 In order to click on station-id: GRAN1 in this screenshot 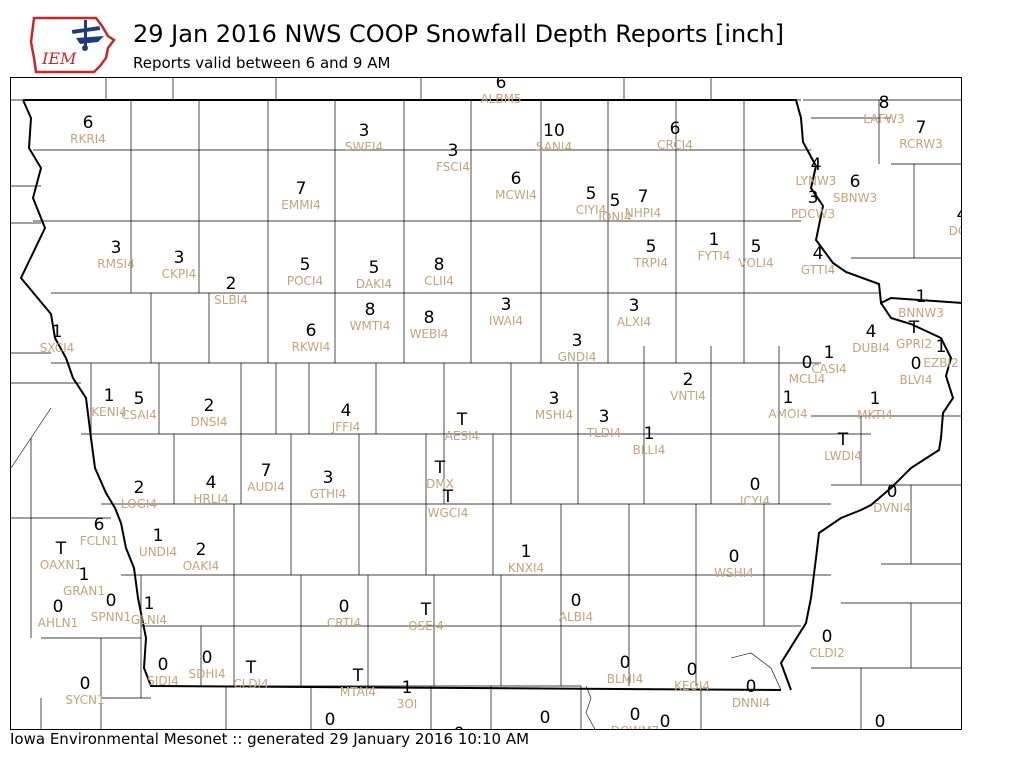, I will do `click(84, 591)`.